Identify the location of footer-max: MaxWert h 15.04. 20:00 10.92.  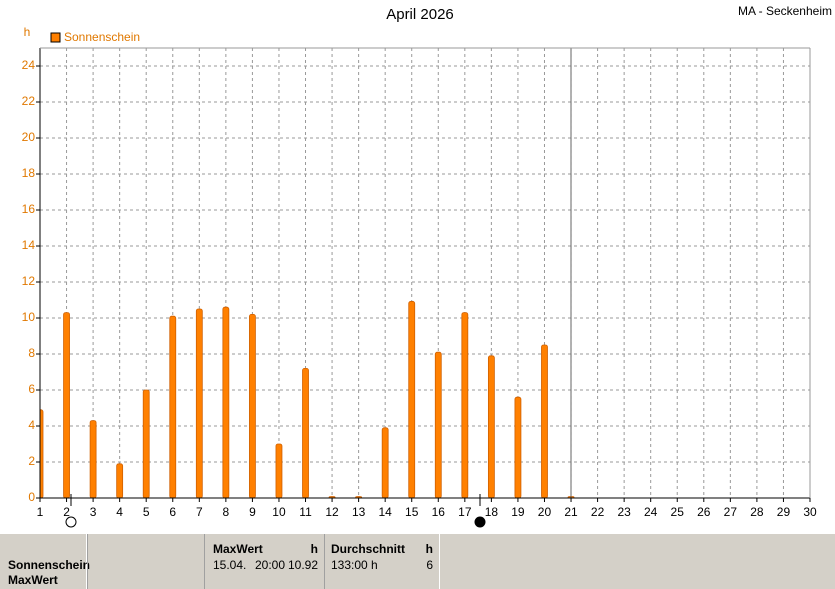
(264, 561).